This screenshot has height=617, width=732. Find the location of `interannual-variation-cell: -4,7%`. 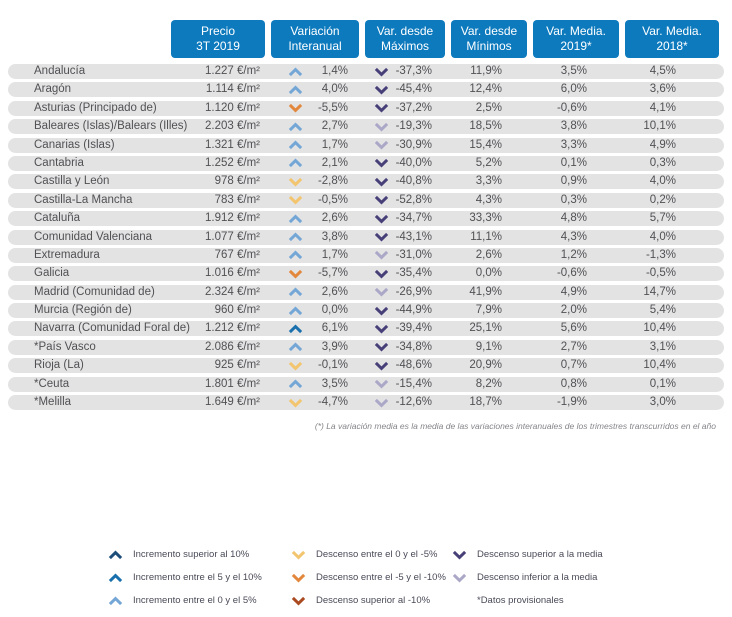

interannual-variation-cell: -4,7% is located at coordinates (315, 402).